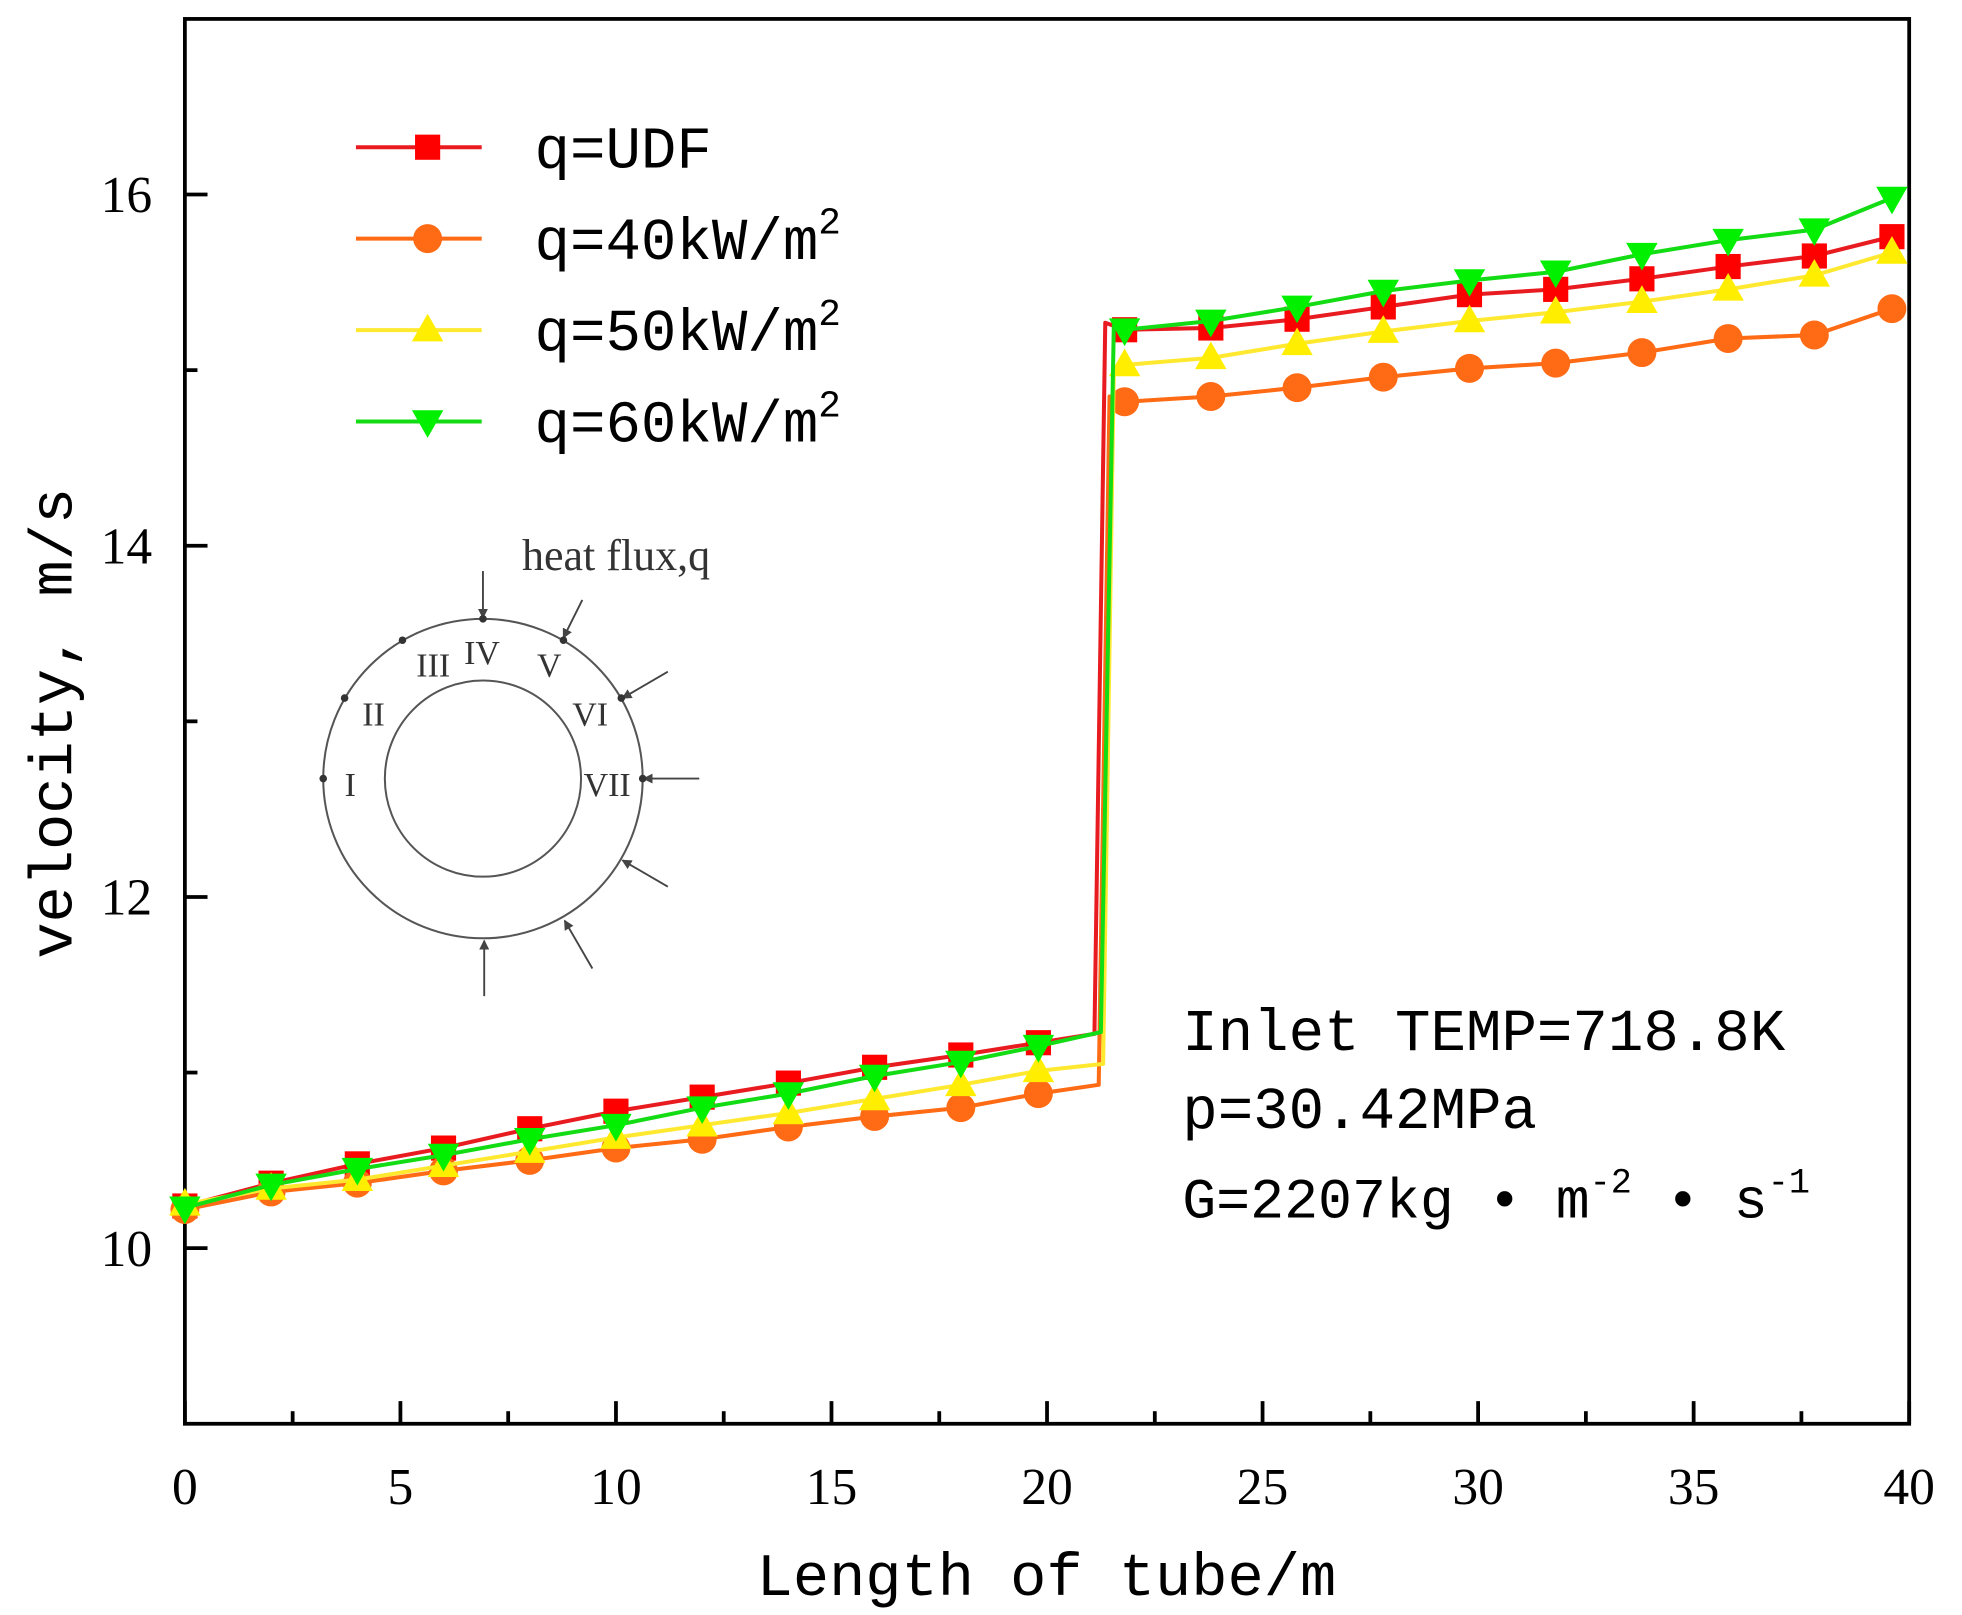 The height and width of the screenshot is (1615, 1962). What do you see at coordinates (428, 239) in the screenshot?
I see `legend-marker-q-40kw-m2` at bounding box center [428, 239].